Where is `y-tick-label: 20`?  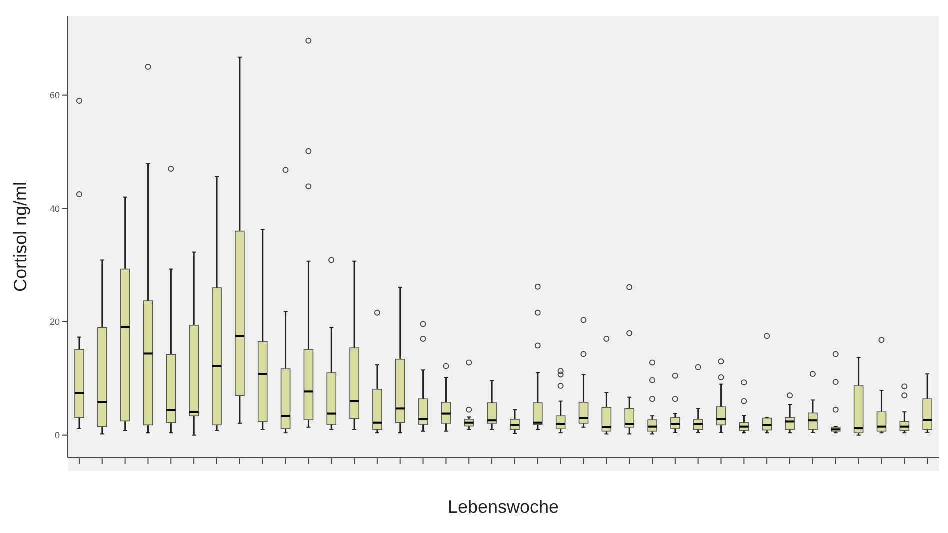
y-tick-label: 20 is located at coordinates (55, 322).